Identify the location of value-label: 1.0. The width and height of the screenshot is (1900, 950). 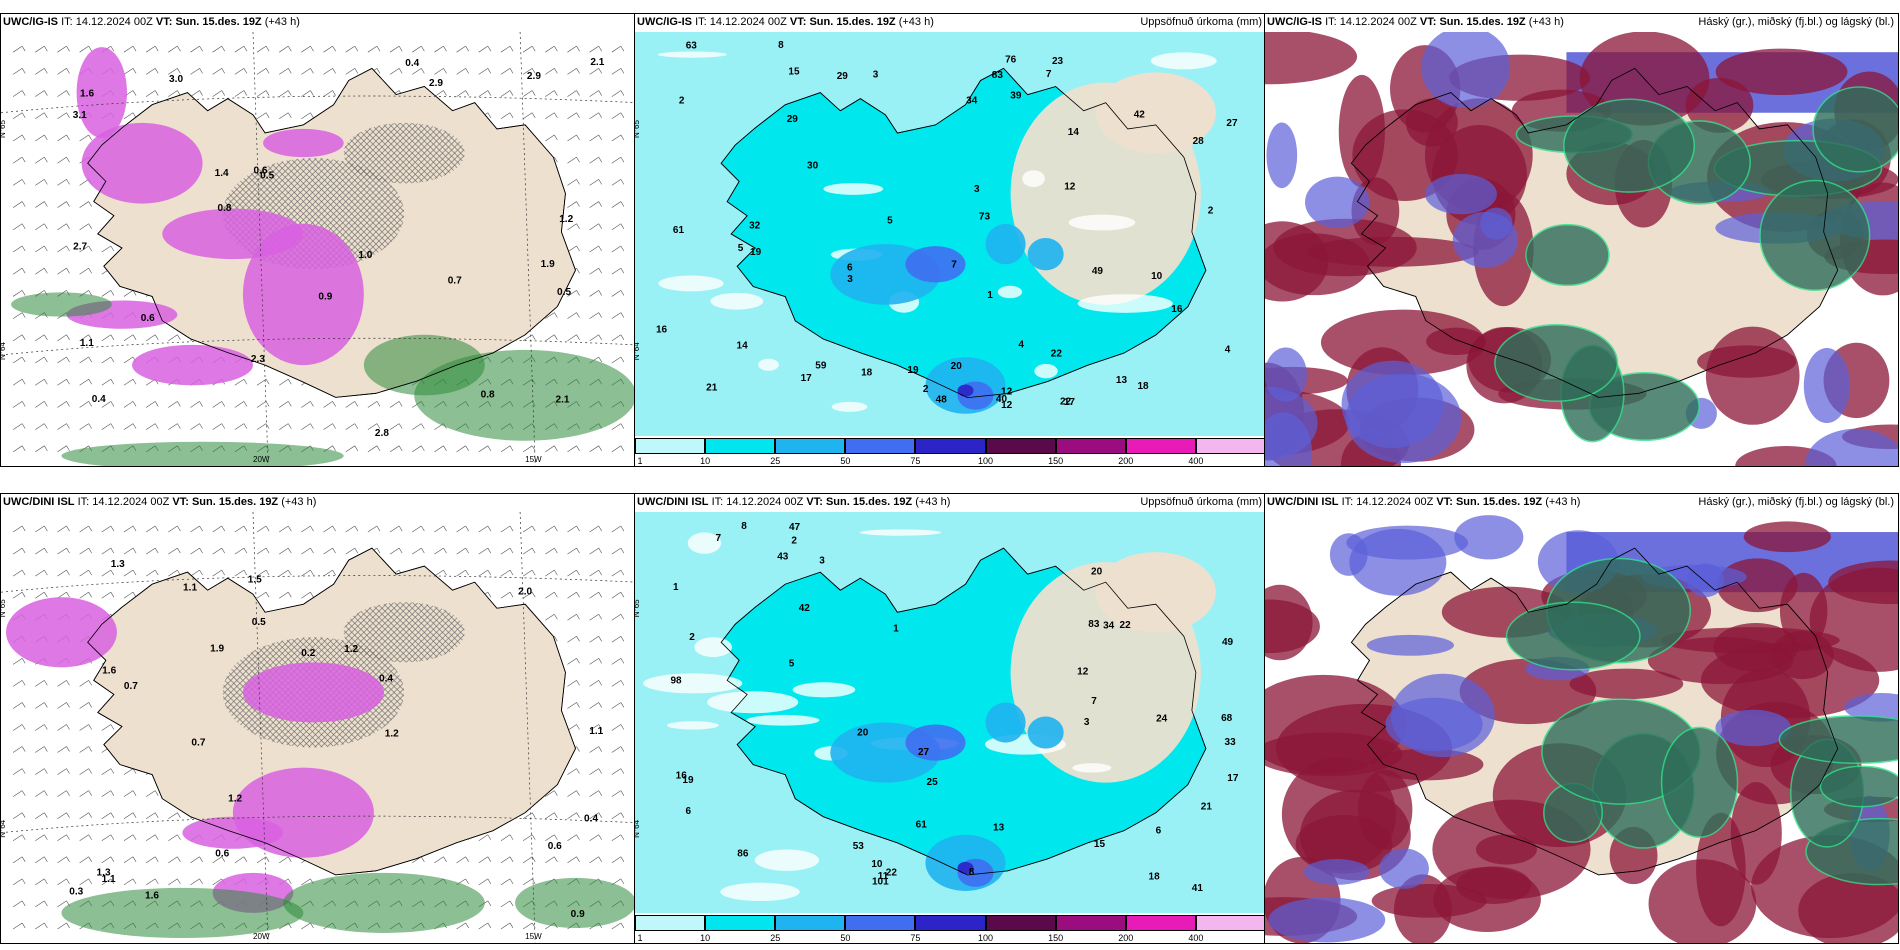
(365, 255).